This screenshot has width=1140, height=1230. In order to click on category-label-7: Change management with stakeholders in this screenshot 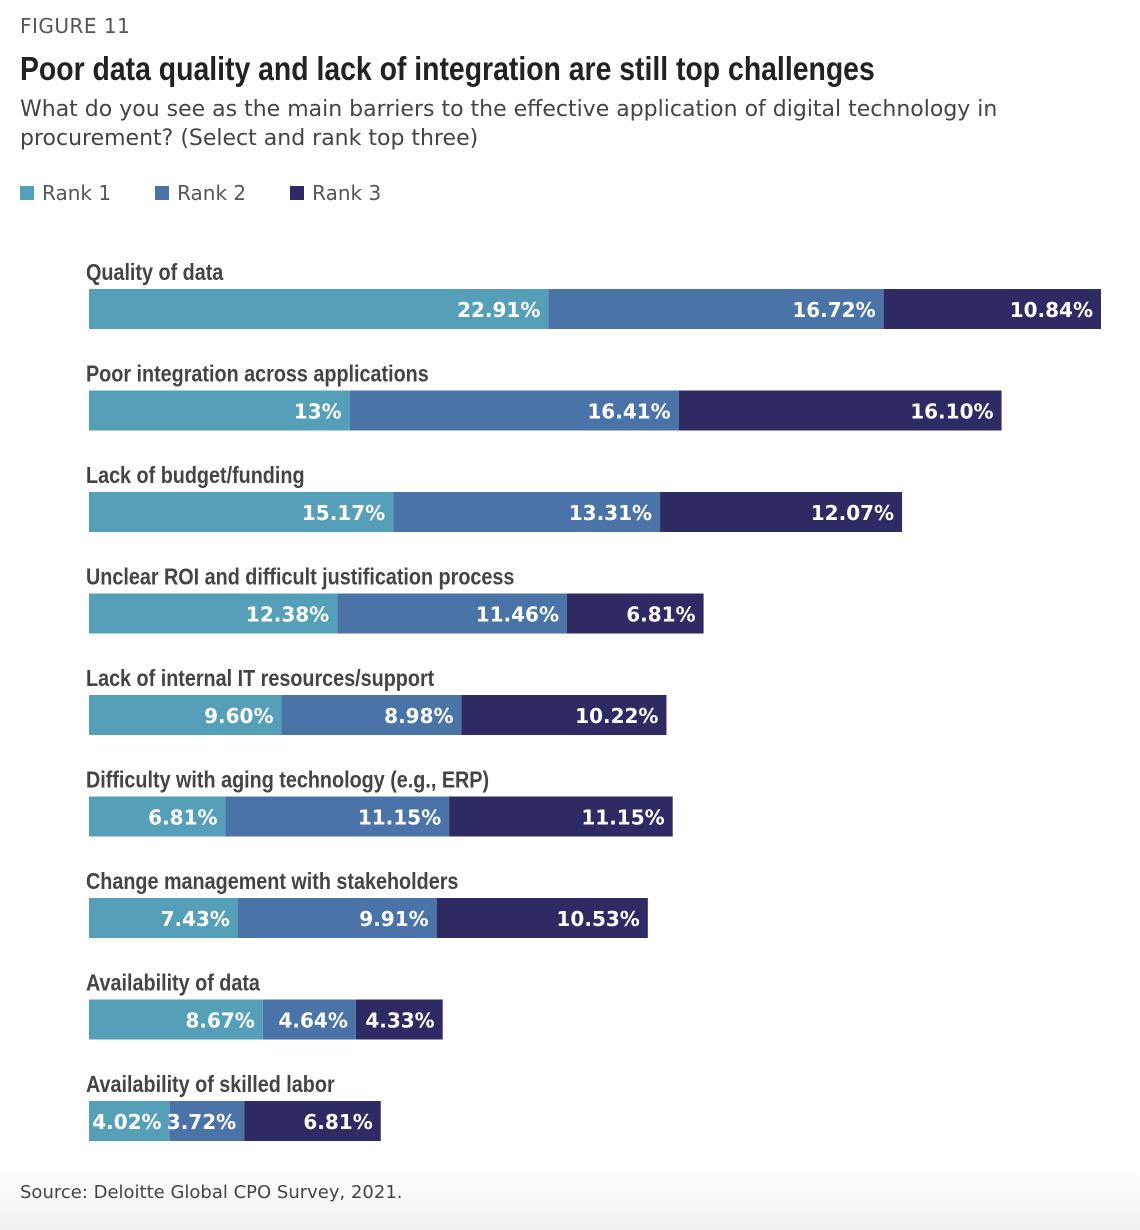, I will do `click(272, 882)`.